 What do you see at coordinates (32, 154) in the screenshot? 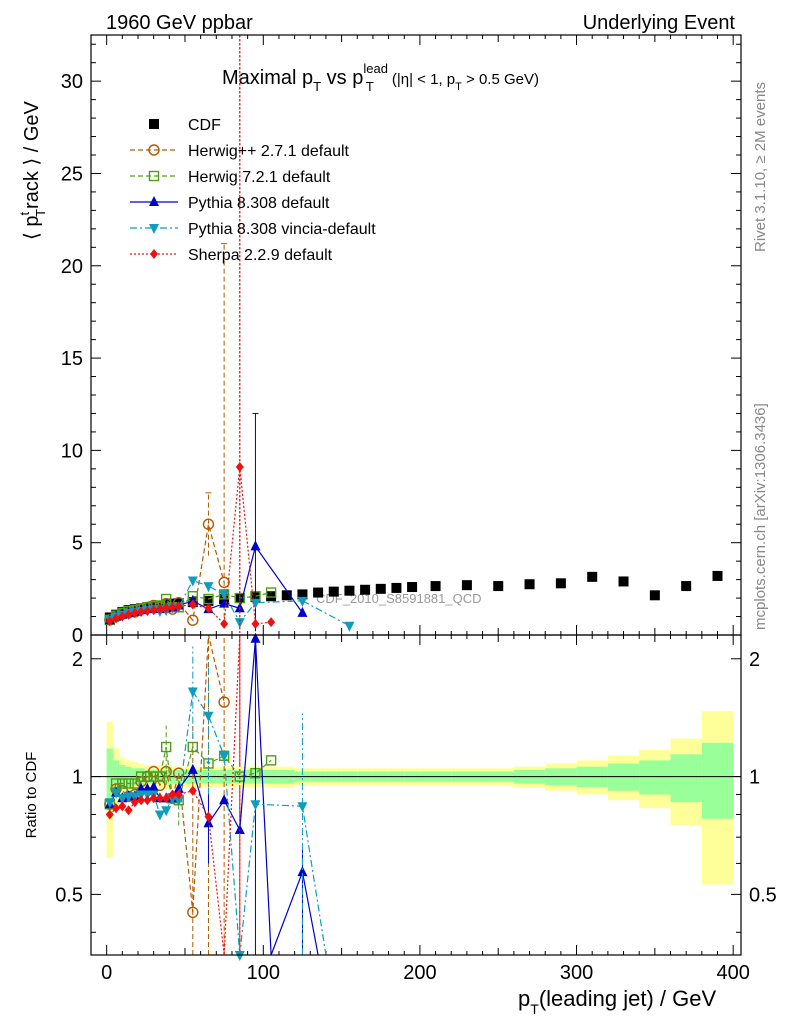
I see `ylabel-rest: rack ⟩ / GeV` at bounding box center [32, 154].